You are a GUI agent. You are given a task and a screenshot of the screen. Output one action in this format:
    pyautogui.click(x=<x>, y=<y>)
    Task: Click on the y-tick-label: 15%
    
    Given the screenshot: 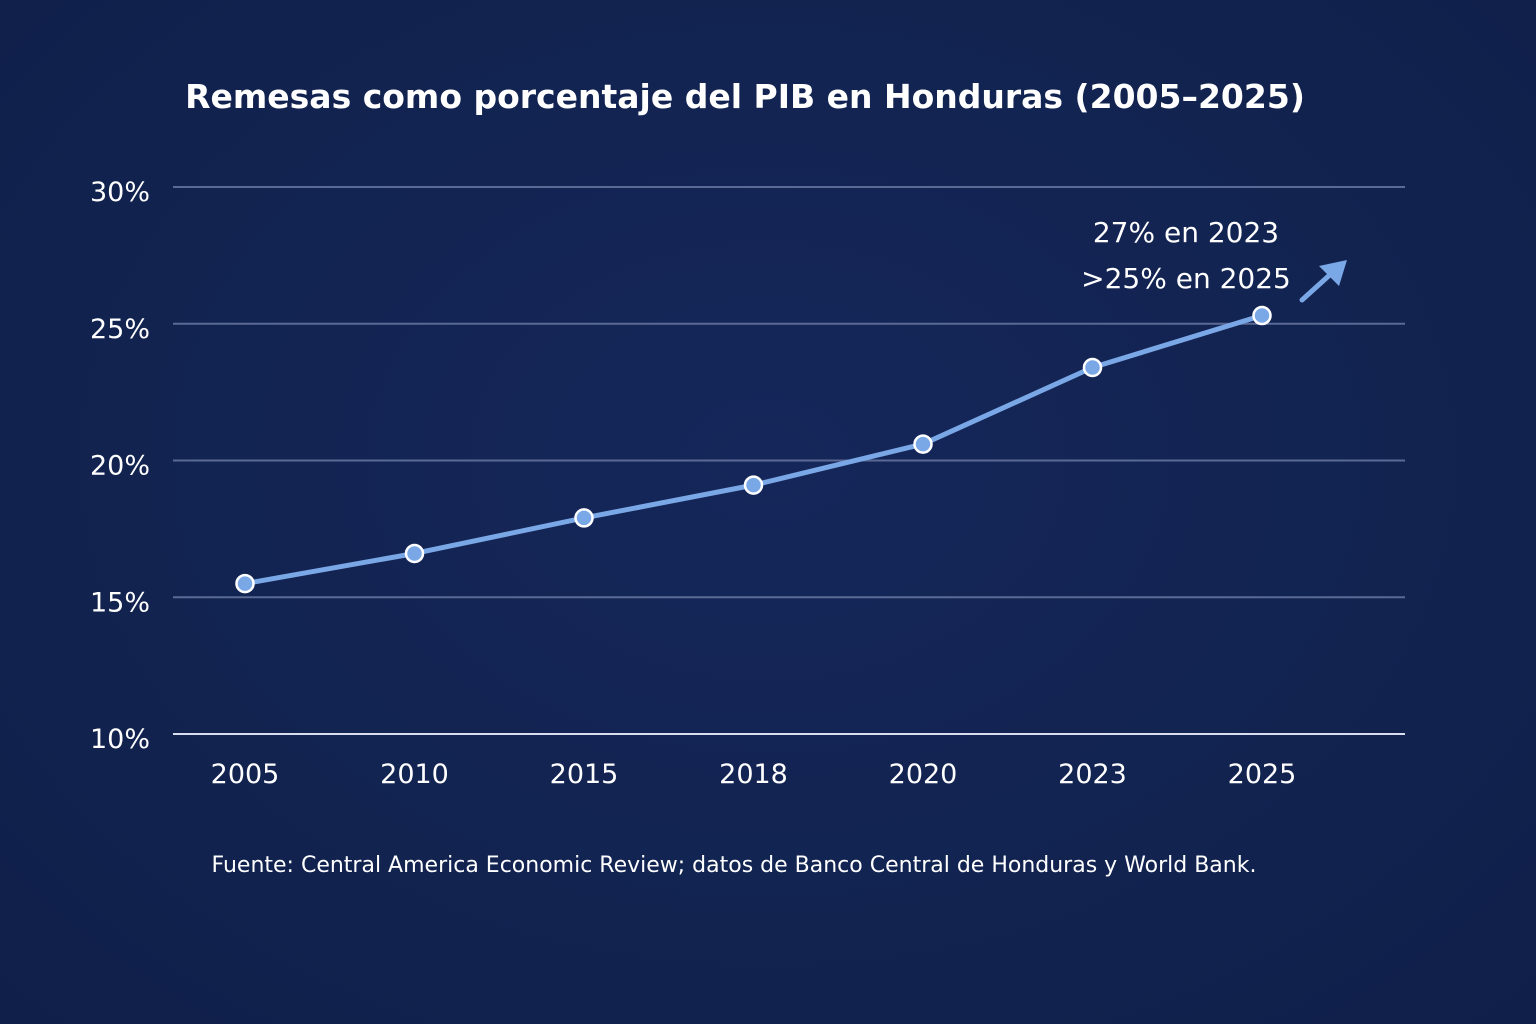 What is the action you would take?
    pyautogui.click(x=120, y=602)
    